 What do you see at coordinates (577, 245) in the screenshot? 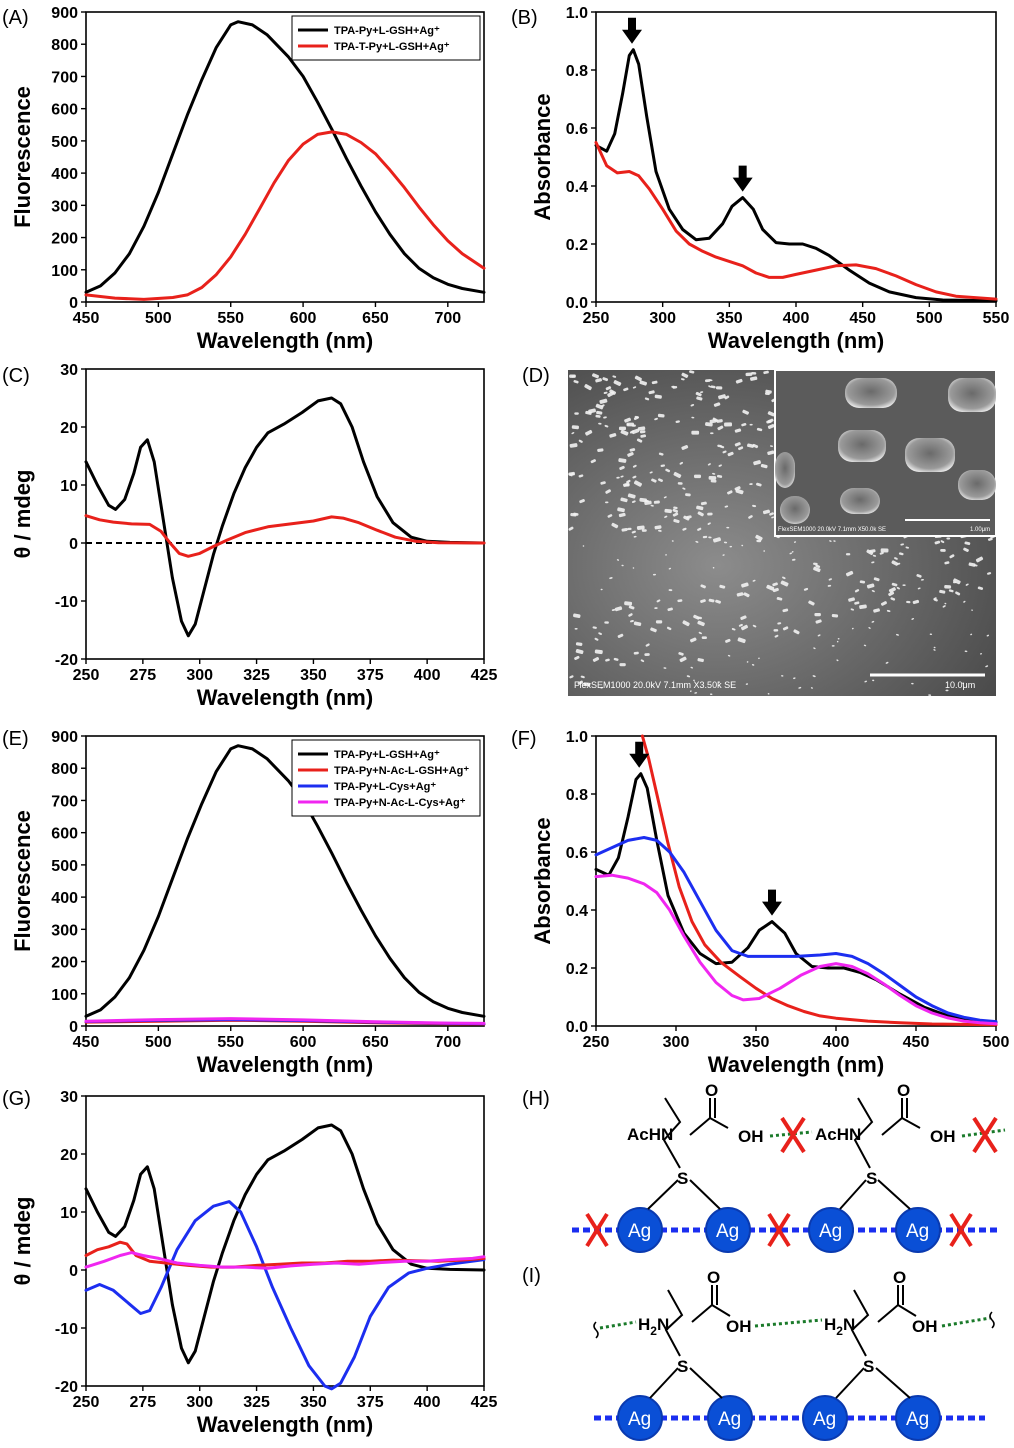
I see `y-tick-label: 0.2` at bounding box center [577, 245].